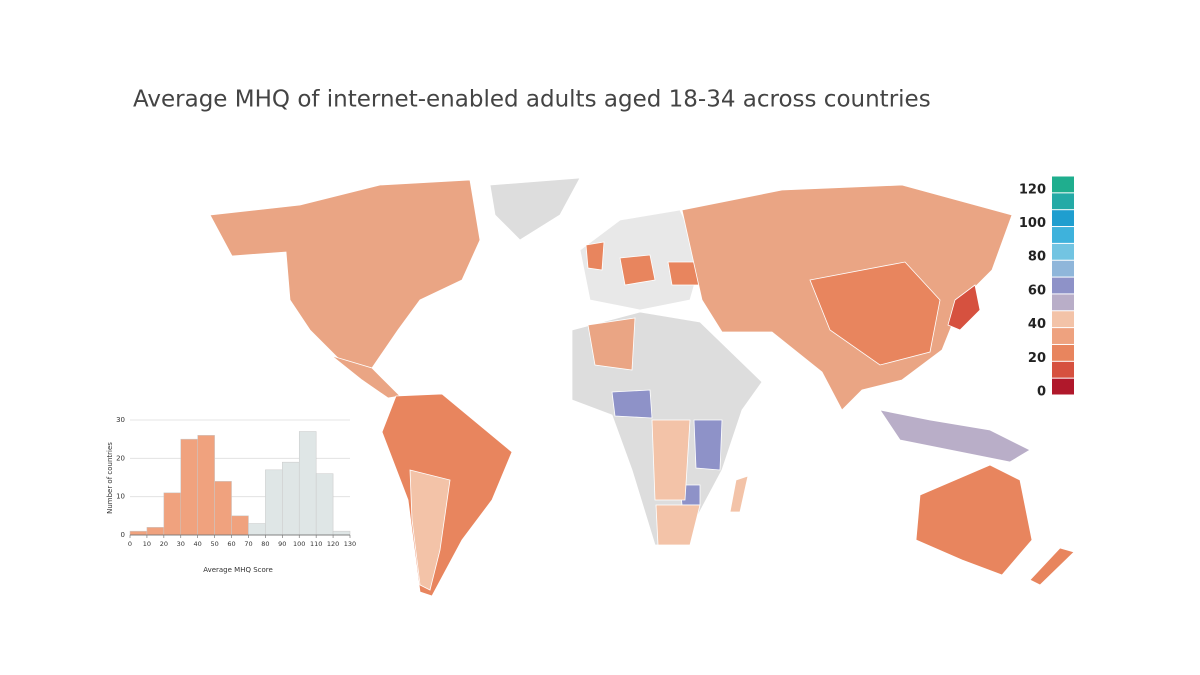 The height and width of the screenshot is (675, 1200). What do you see at coordinates (1052, 566) in the screenshot?
I see `new-zealand` at bounding box center [1052, 566].